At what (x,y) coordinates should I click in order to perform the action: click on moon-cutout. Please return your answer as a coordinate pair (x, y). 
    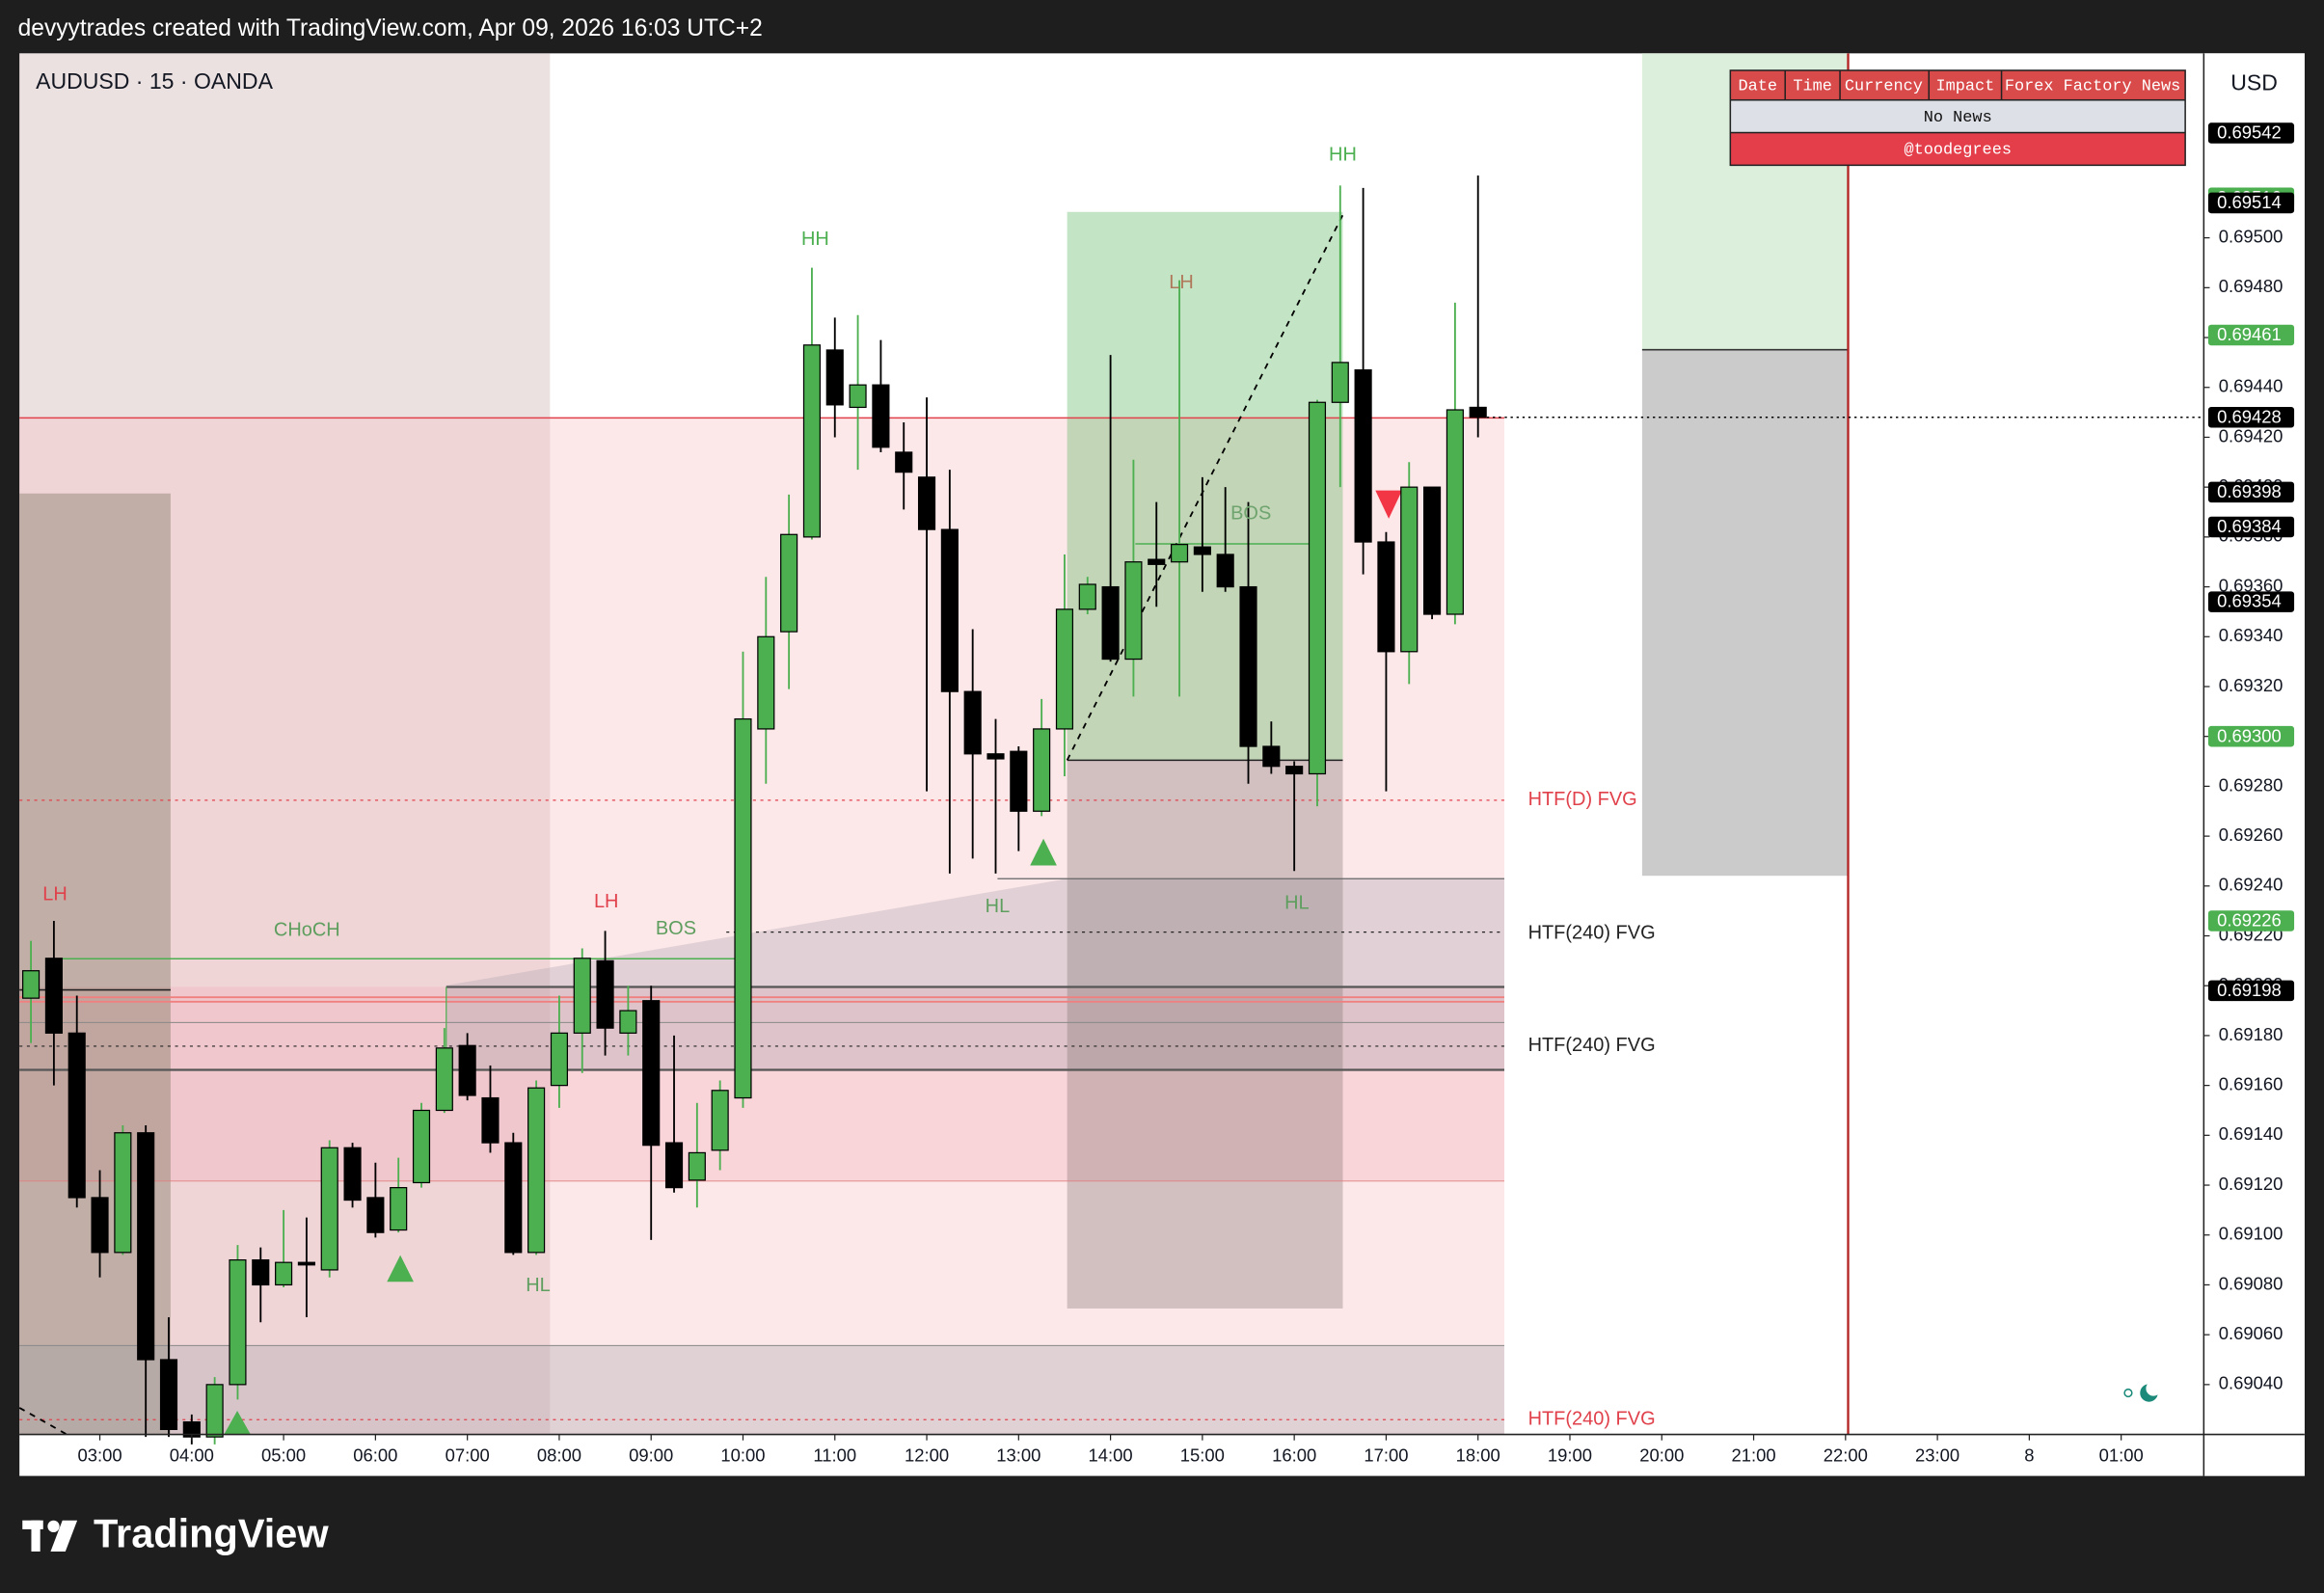
    Looking at the image, I should click on (2153, 1388).